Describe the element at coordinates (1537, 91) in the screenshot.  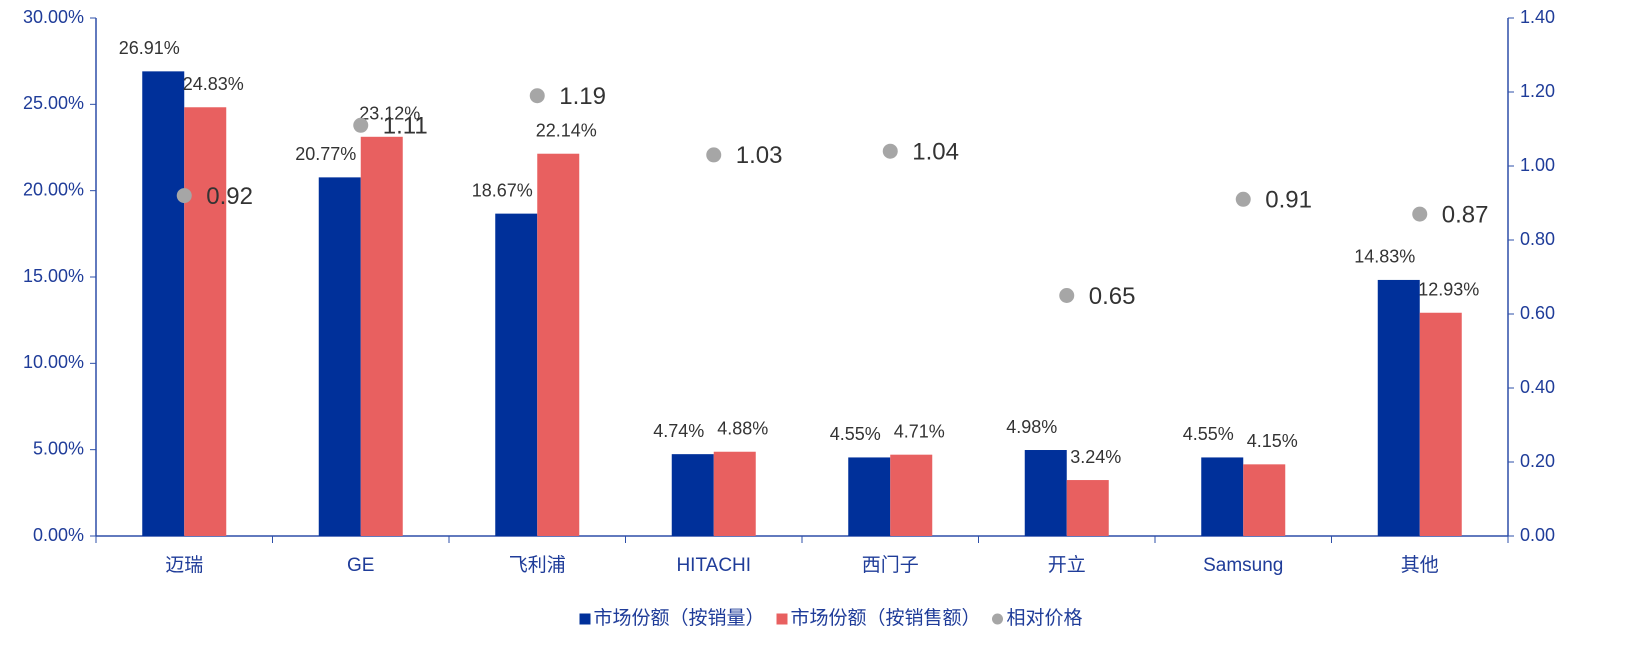
I see `y2-tick-label: 1.20` at that location.